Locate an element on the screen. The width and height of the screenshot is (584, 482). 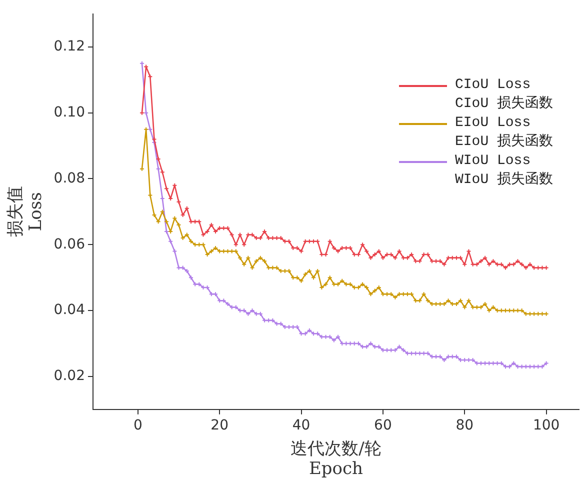
y-tick-label: 0.10 is located at coordinates (69, 112).